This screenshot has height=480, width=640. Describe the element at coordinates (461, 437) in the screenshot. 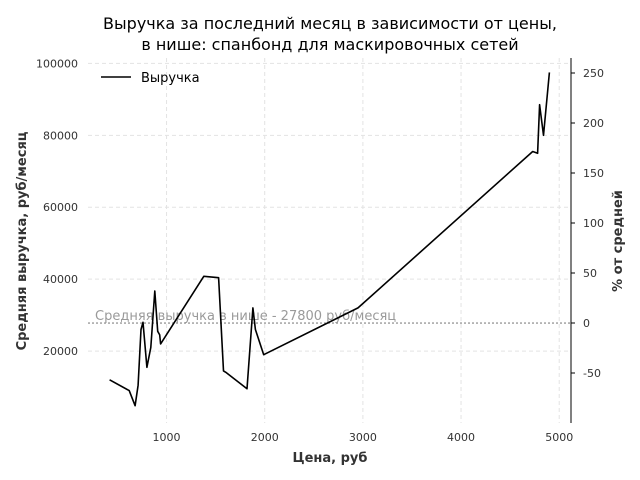

I see `x-tick-label-3: 4000` at that location.